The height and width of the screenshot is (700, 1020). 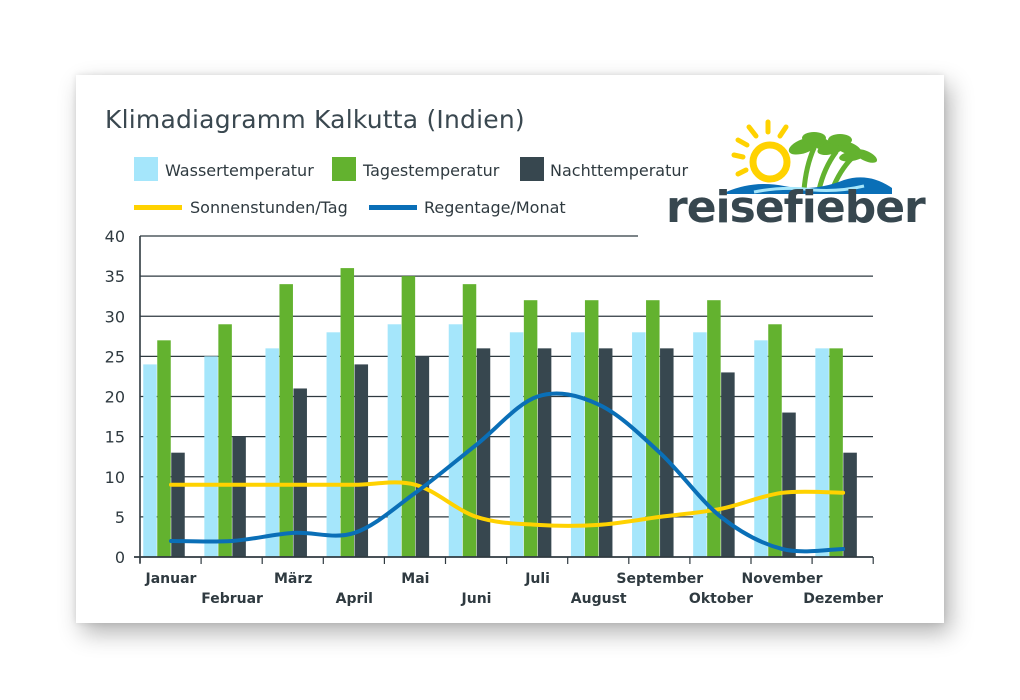 I want to click on bar-wassertemperatur-februar, so click(x=211, y=456).